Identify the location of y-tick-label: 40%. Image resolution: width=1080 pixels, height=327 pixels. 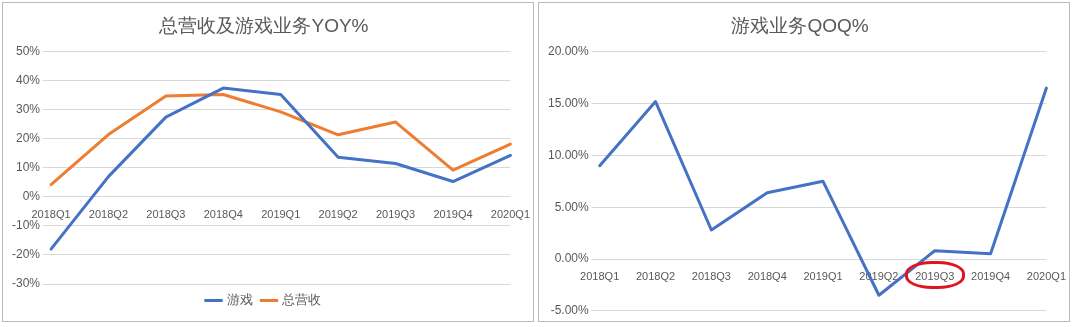
(28, 80).